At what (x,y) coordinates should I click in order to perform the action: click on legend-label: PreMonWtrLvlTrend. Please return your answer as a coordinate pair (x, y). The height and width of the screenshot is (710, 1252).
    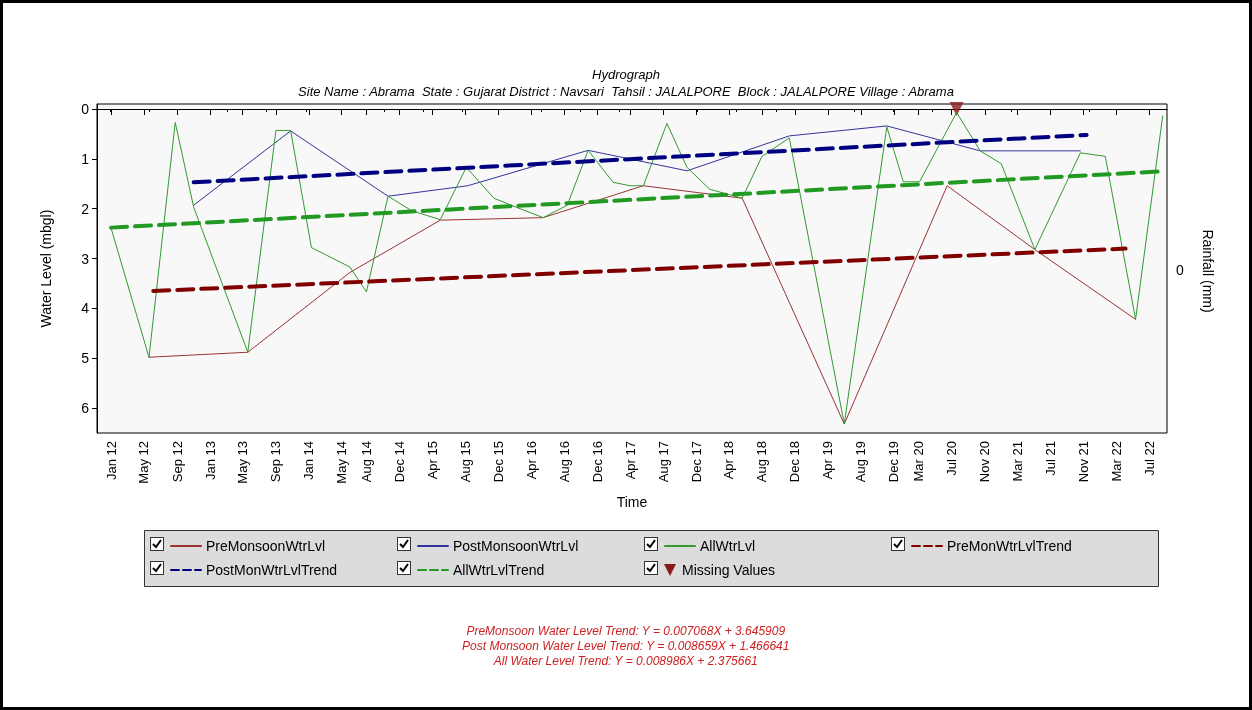
    Looking at the image, I should click on (1009, 546).